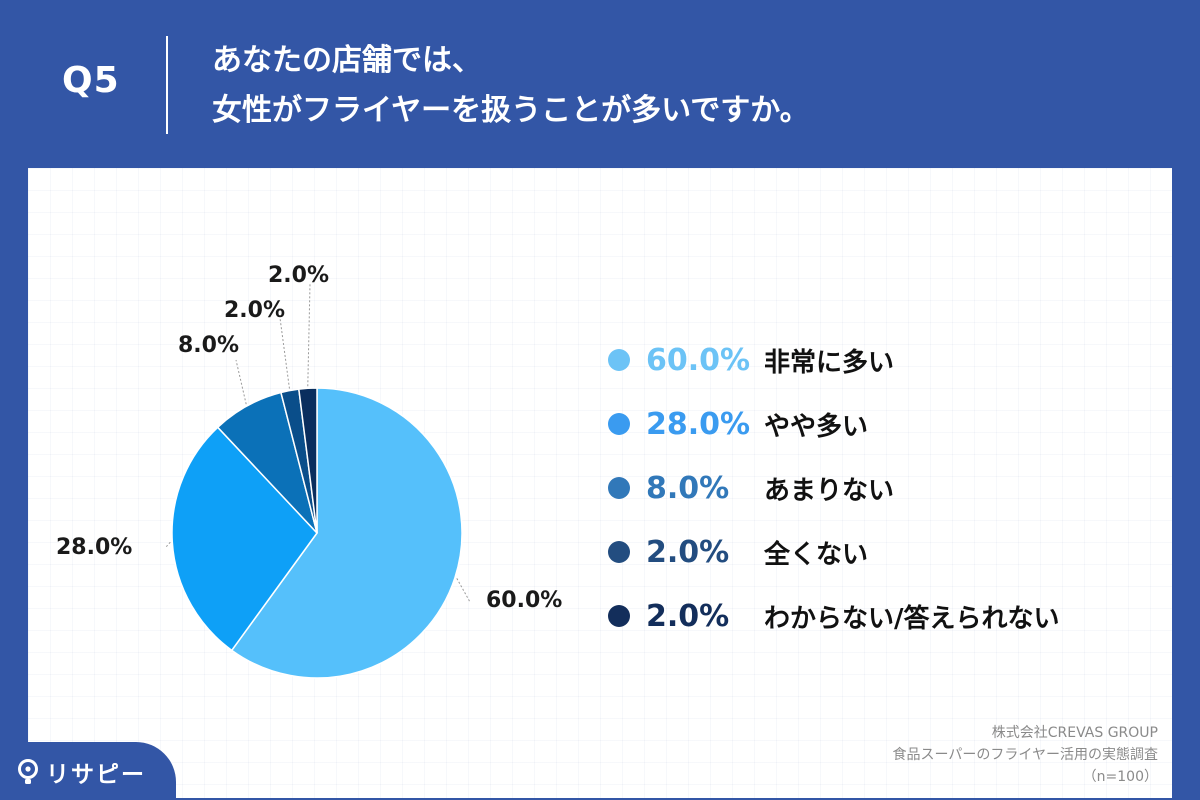 Image resolution: width=1200 pixels, height=800 pixels. Describe the element at coordinates (829, 362) in the screenshot. I see `legend-label: 非常に多い` at that location.